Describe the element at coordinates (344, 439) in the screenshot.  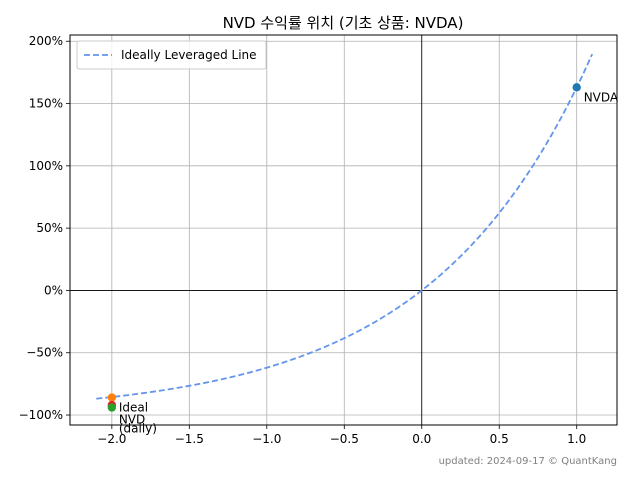
I see `x-tick-label: −0.5` at that location.